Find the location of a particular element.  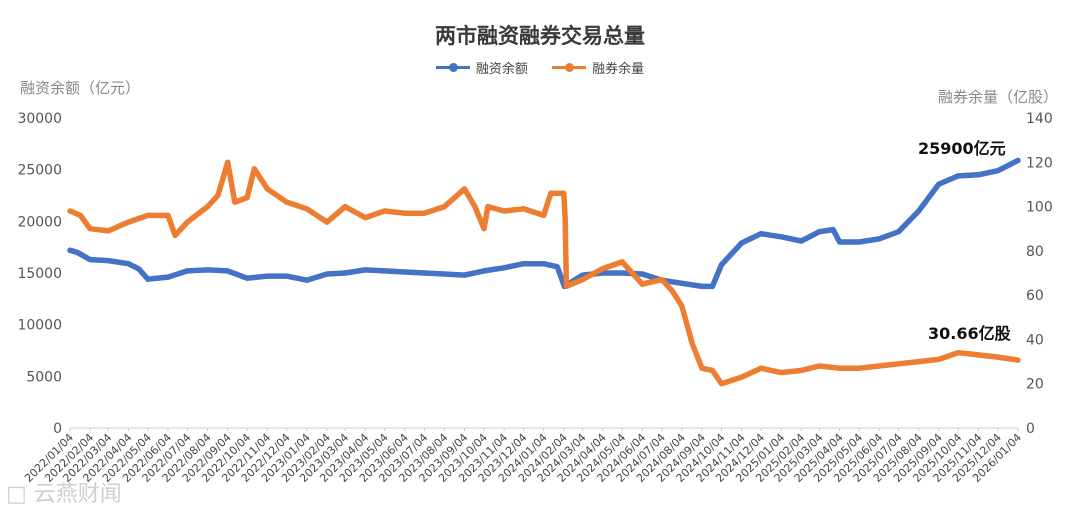

y-axis-right-label: 融券余量（亿股） is located at coordinates (997, 97).